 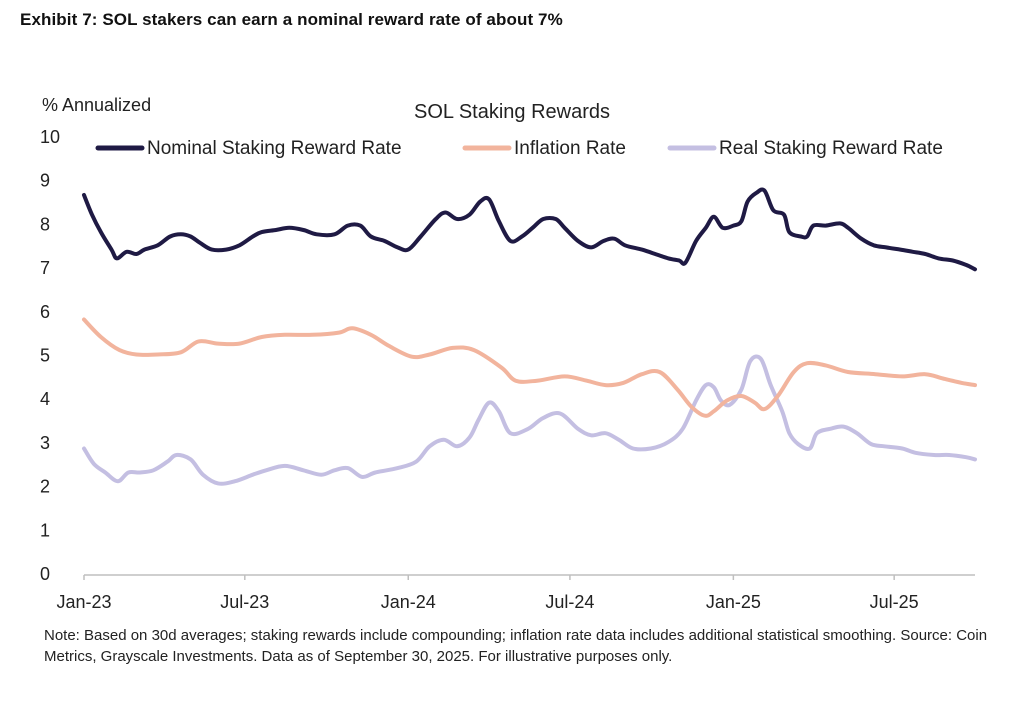 I want to click on x-tick-label: Jan-25, so click(x=733, y=602).